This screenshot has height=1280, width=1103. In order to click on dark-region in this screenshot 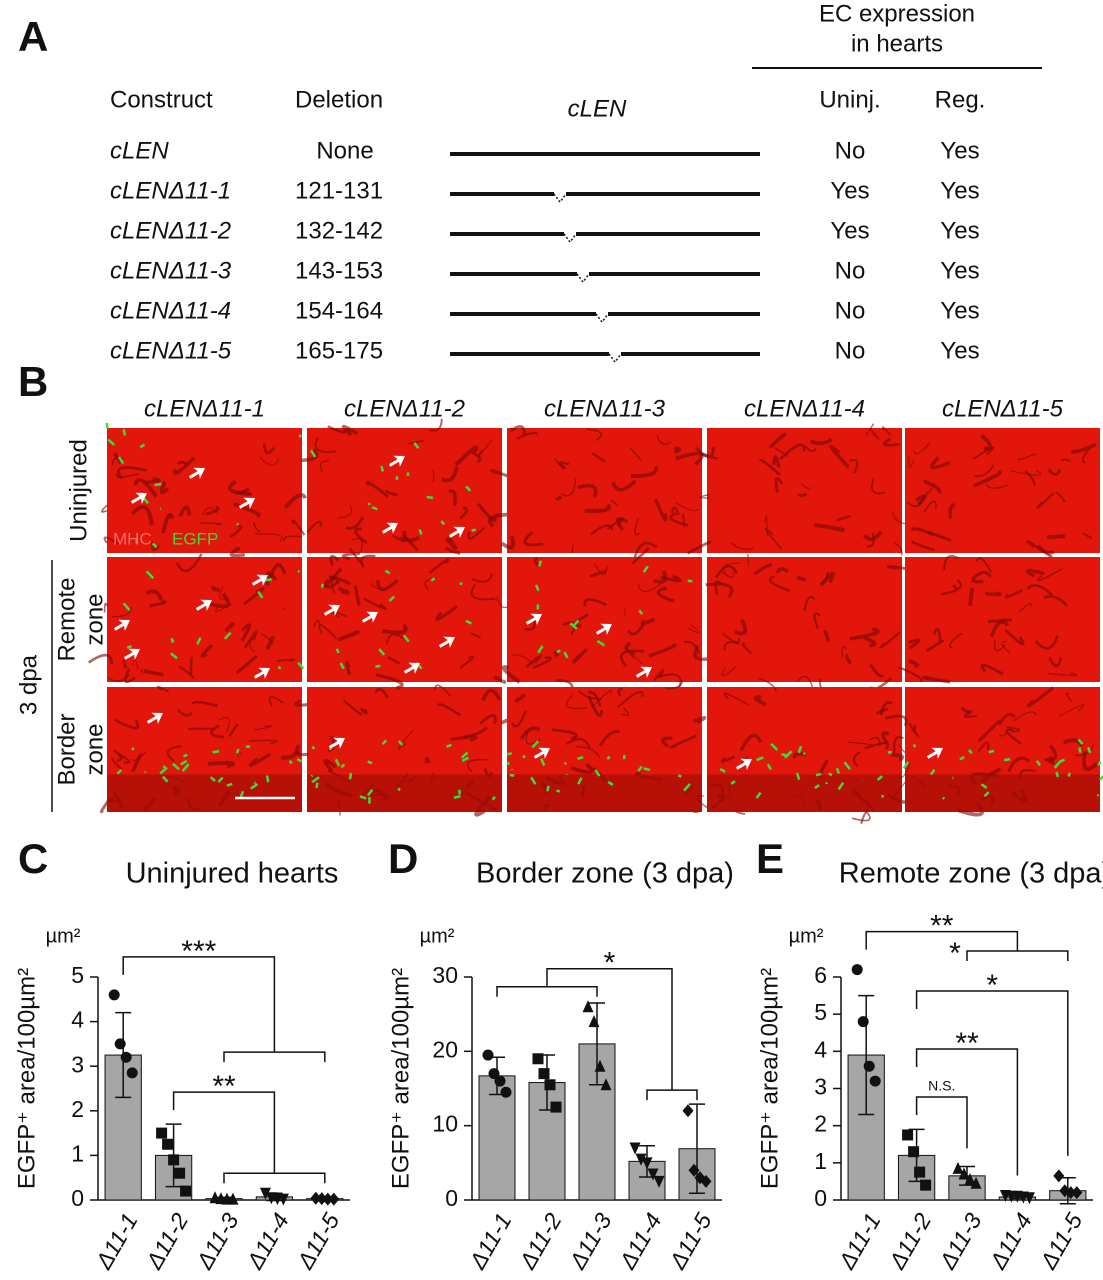, I will do `click(204, 793)`.